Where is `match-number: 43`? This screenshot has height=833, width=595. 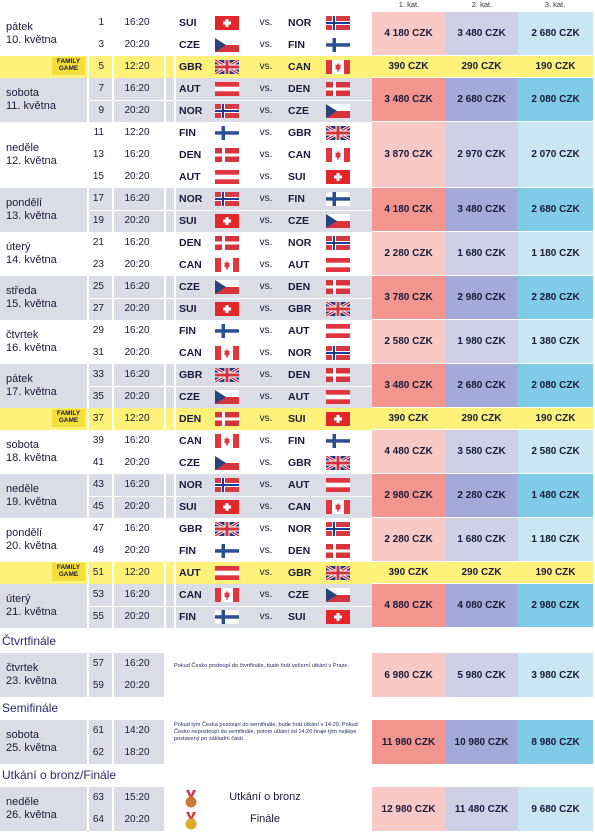 match-number: 43 is located at coordinates (98, 484).